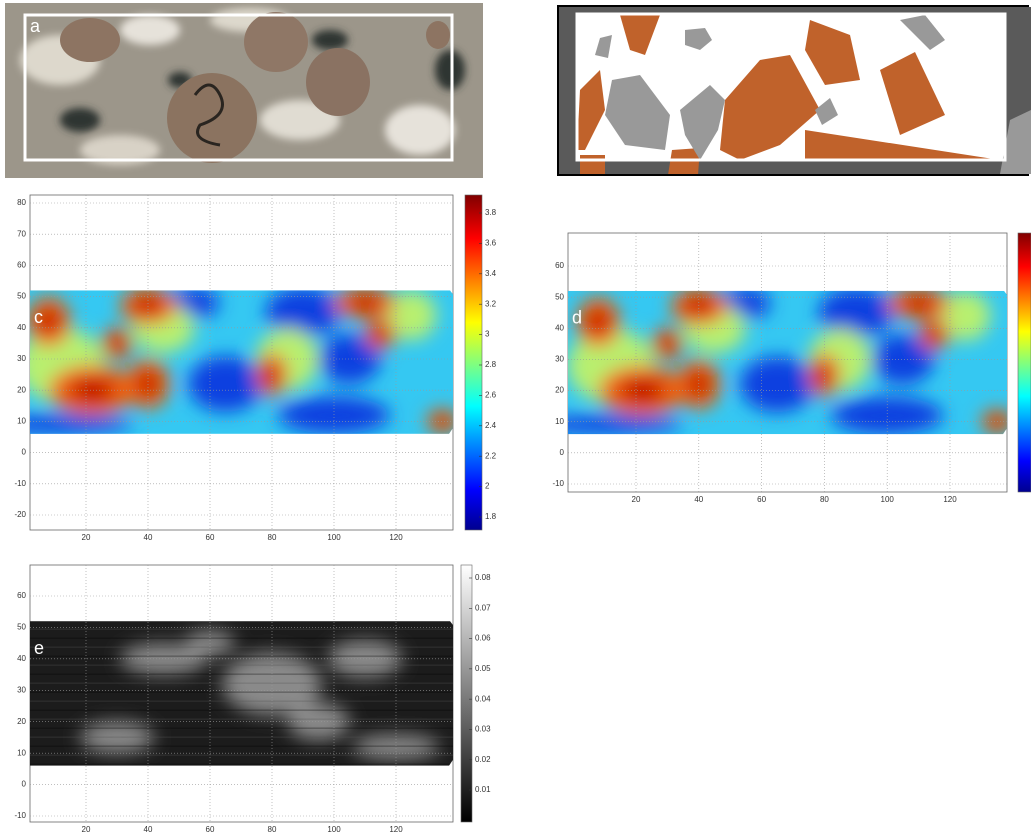 This screenshot has width=1031, height=837. I want to click on y-tick-label: 80, so click(21, 202).